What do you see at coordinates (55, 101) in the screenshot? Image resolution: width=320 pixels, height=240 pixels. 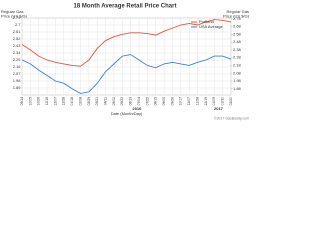 I see `x-tick-label: 12/07` at bounding box center [55, 101].